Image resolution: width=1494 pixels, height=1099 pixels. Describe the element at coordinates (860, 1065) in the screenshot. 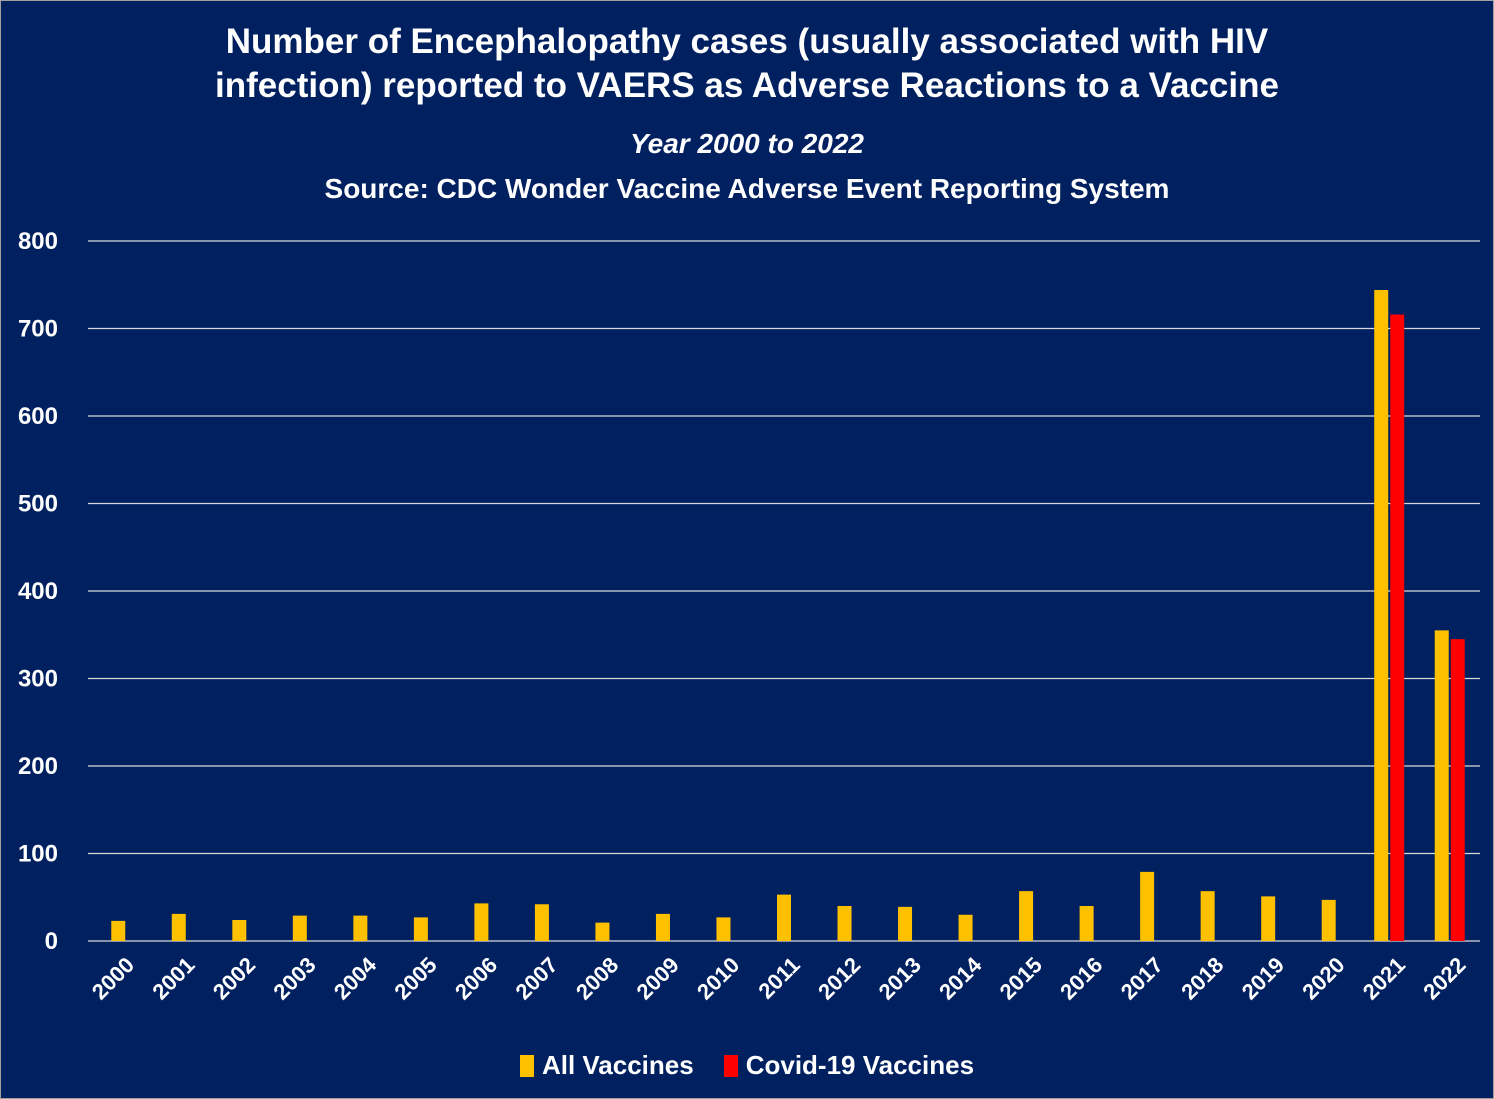

I see `legend-label-covid-vaccines: Covid-19 Vaccines` at that location.